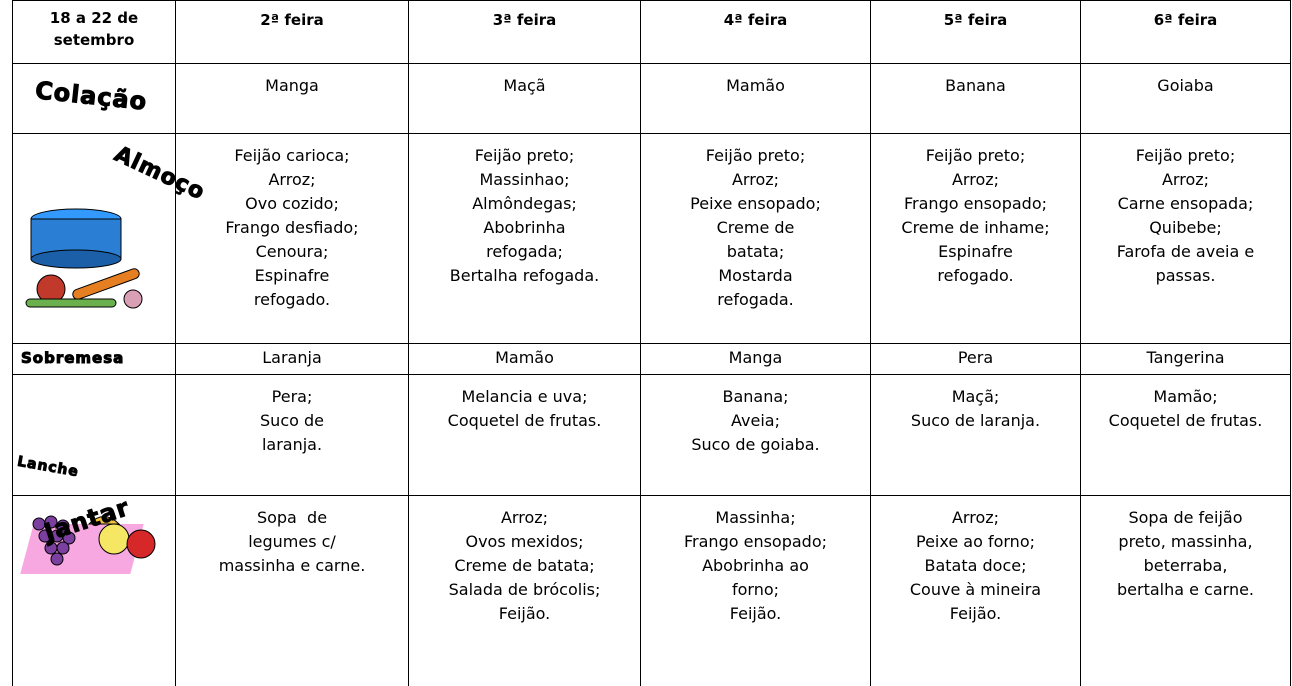  Describe the element at coordinates (72, 358) in the screenshot. I see `meal-label: Sobremesa` at that location.